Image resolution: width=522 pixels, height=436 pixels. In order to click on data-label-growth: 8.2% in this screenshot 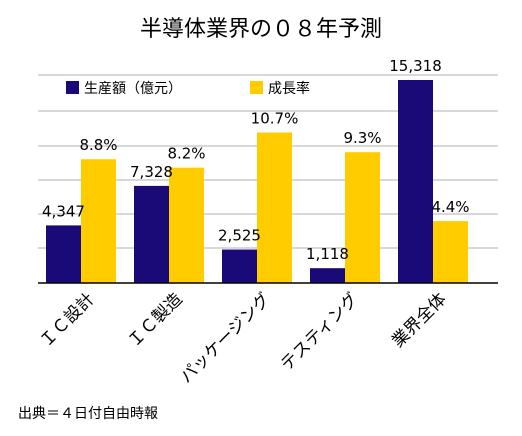, I will do `click(186, 154)`.